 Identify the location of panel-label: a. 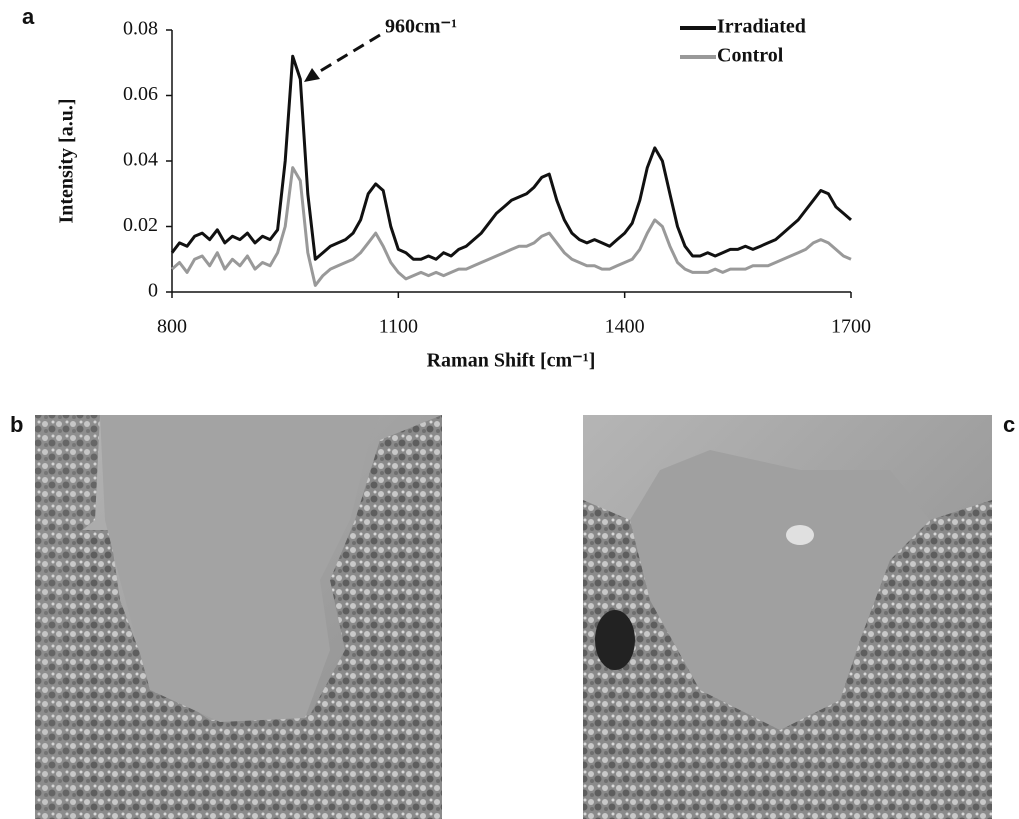
(28, 16).